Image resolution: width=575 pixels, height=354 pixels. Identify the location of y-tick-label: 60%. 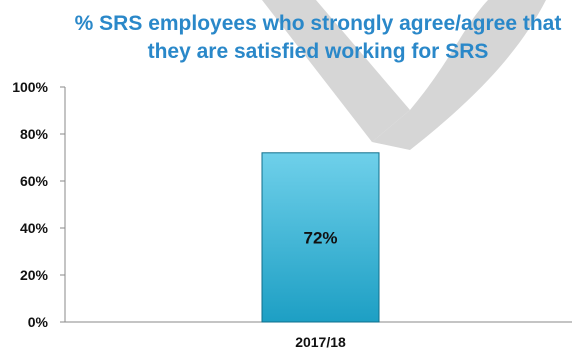
(34, 181).